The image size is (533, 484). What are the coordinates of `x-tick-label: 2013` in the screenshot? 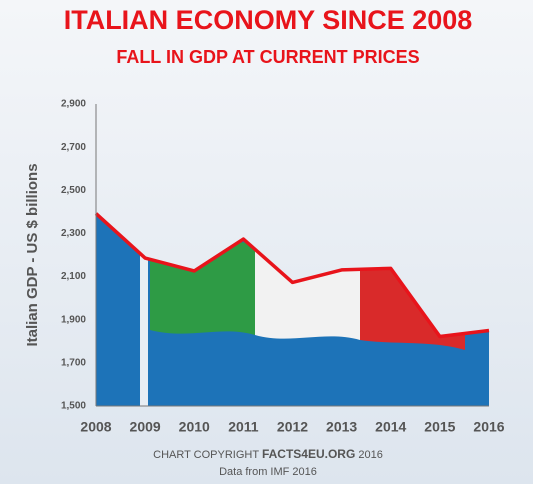 It's located at (341, 427).